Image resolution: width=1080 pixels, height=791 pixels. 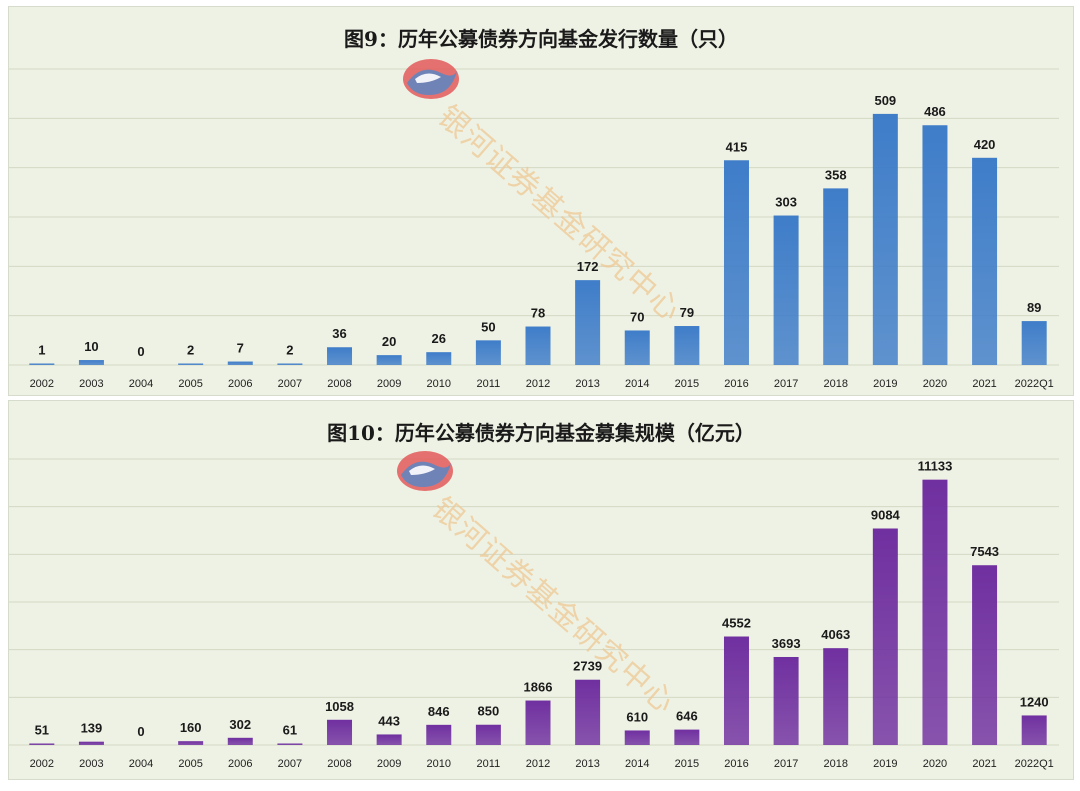 What do you see at coordinates (439, 338) in the screenshot?
I see `data-label-2010: 26` at bounding box center [439, 338].